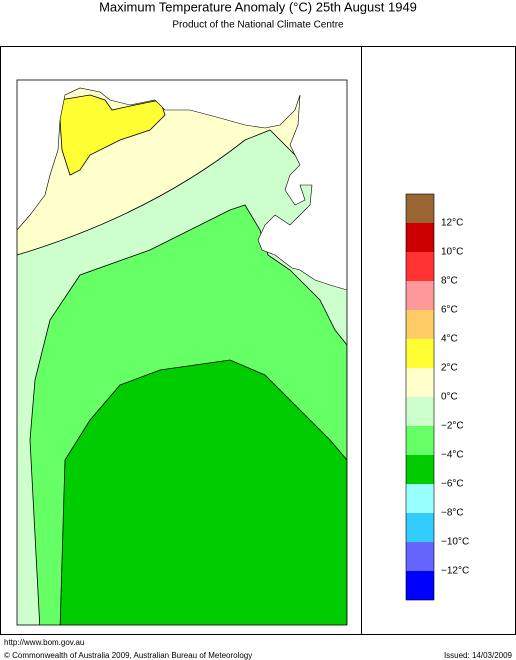  Describe the element at coordinates (112, 135) in the screenshot. I see `zone` at that location.